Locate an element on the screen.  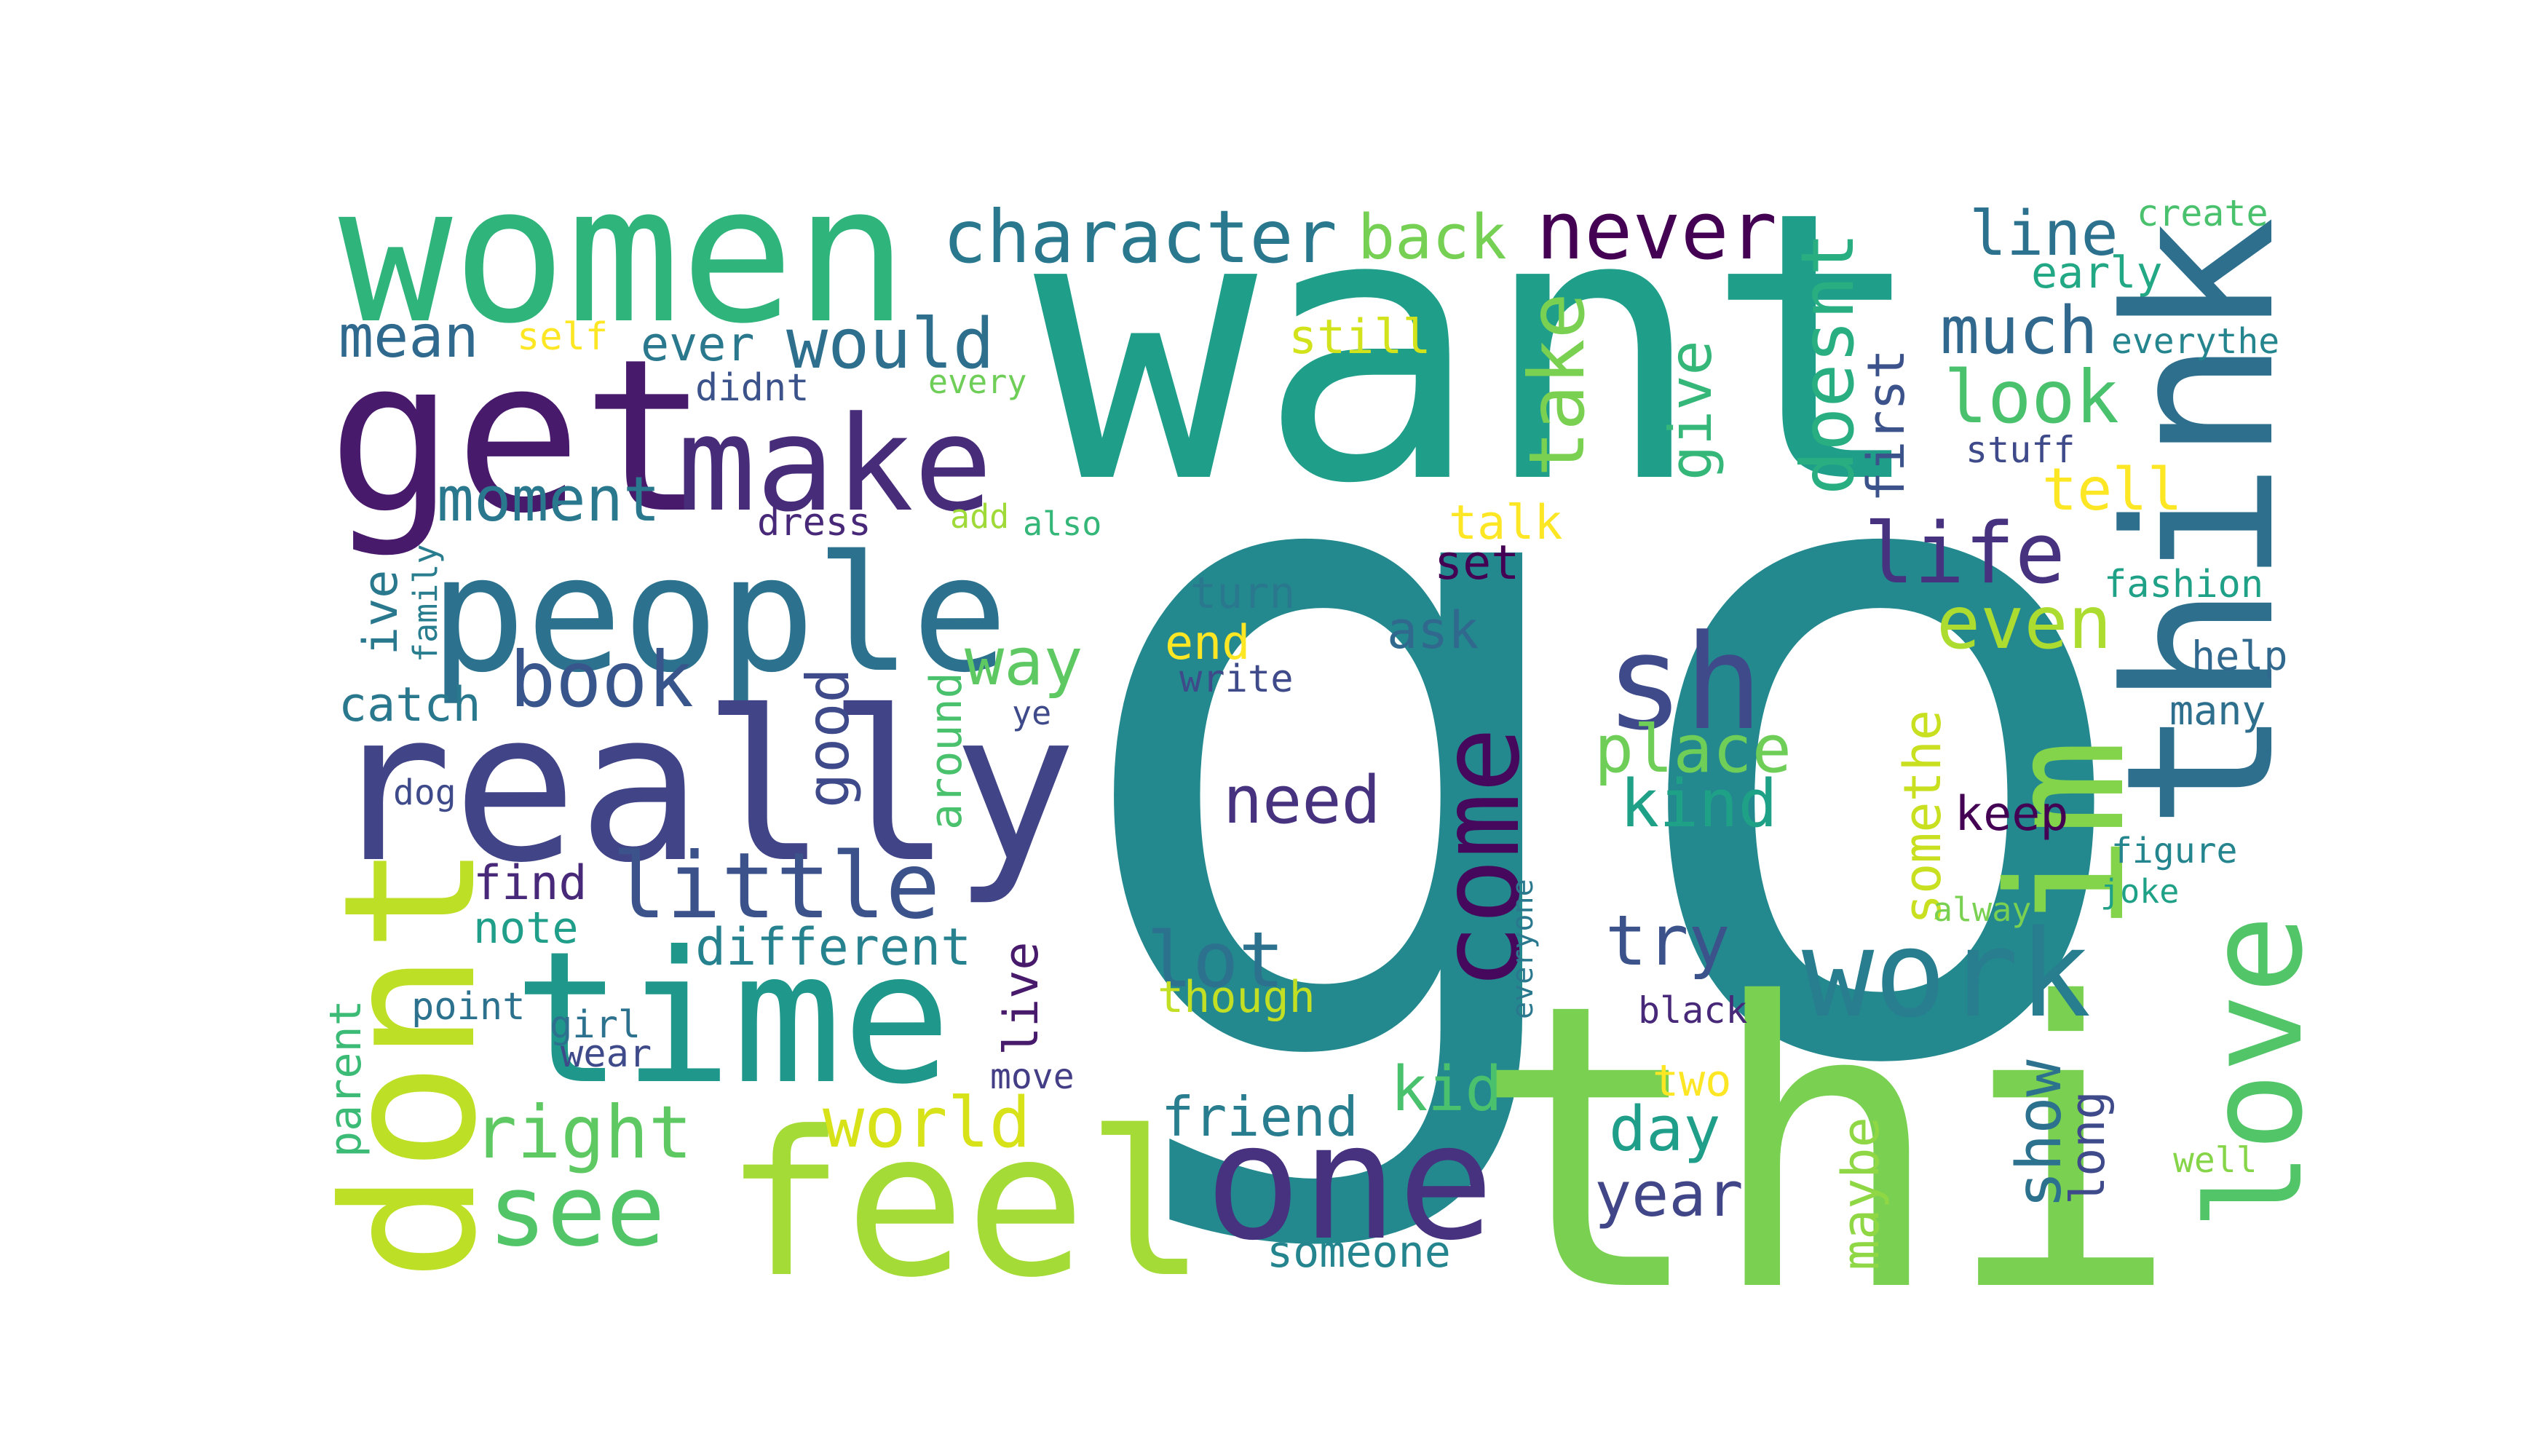
word-way: way is located at coordinates (1024, 662).